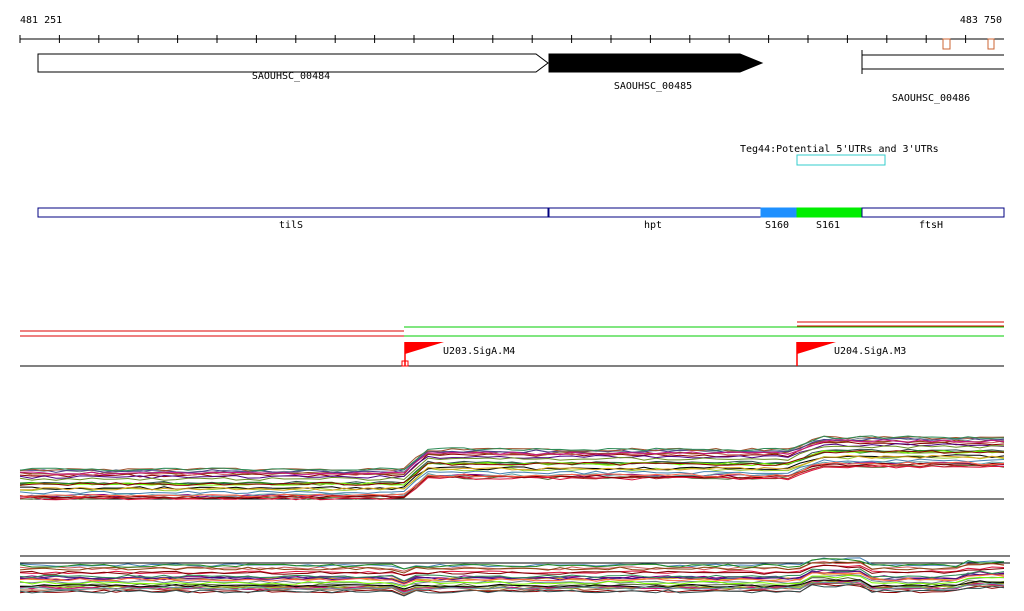  Describe the element at coordinates (931, 225) in the screenshot. I see `region-label-ftsH: ftsH` at that location.